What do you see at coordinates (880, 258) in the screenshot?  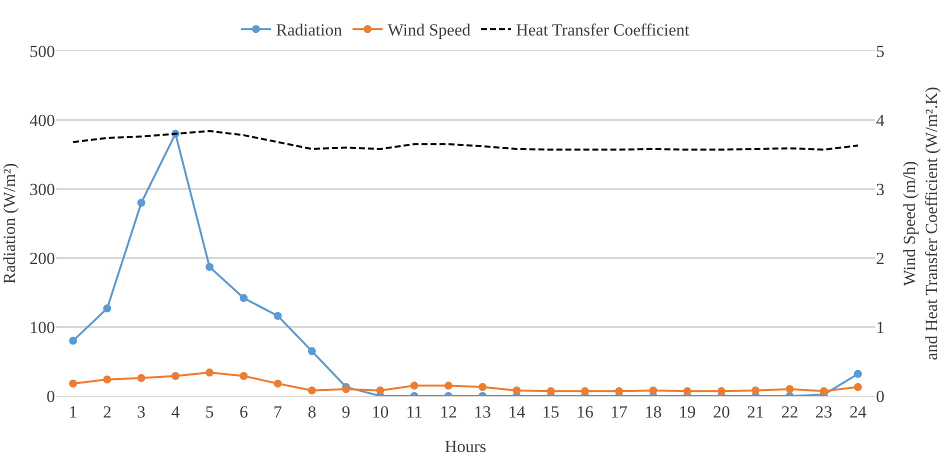 I see `y2-tick-label: 2` at bounding box center [880, 258].